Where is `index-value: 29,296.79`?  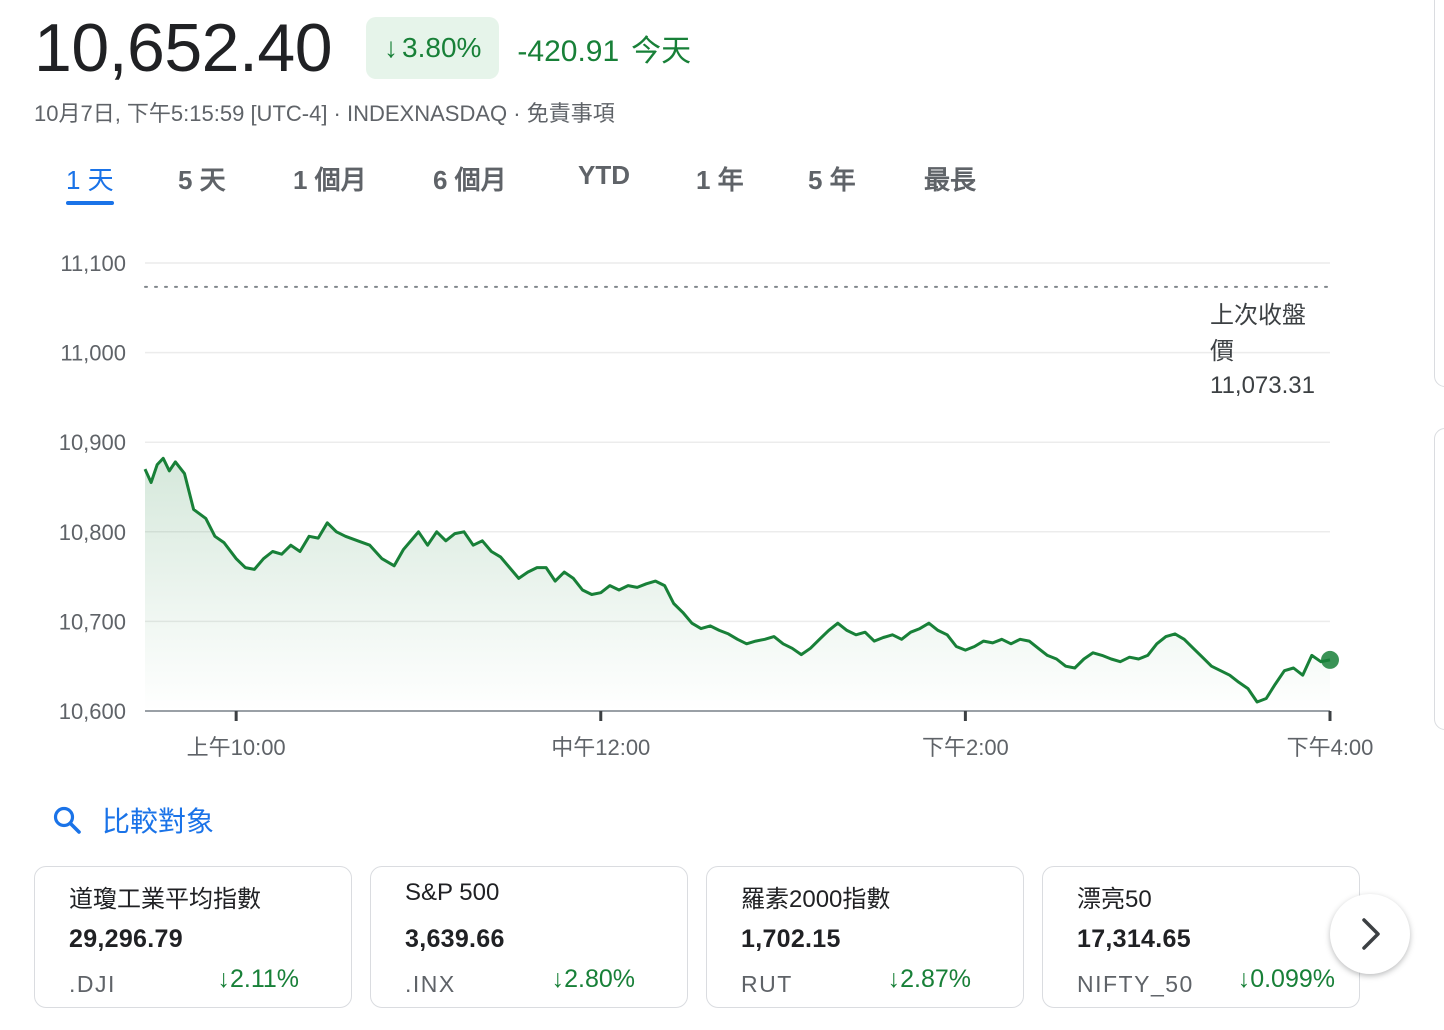 index-value: 29,296.79 is located at coordinates (126, 939).